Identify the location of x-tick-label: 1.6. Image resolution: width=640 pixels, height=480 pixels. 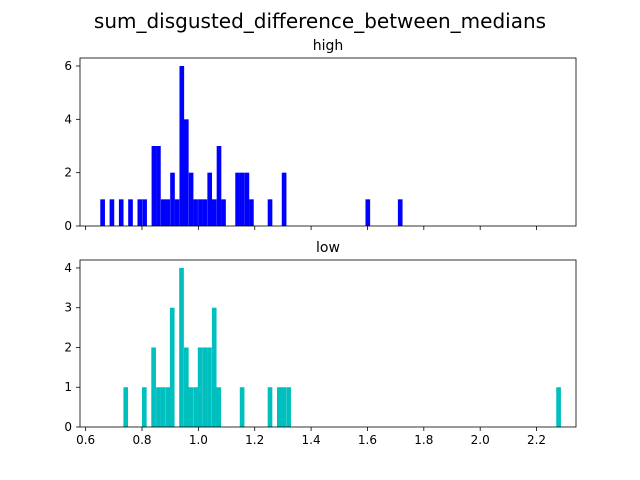
(367, 440).